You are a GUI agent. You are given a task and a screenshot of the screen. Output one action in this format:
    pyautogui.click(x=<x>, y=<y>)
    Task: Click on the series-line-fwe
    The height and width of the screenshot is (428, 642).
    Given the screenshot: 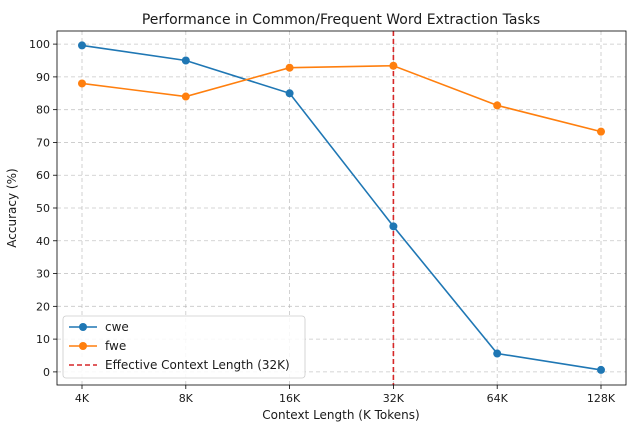 What is the action you would take?
    pyautogui.click(x=341, y=98)
    